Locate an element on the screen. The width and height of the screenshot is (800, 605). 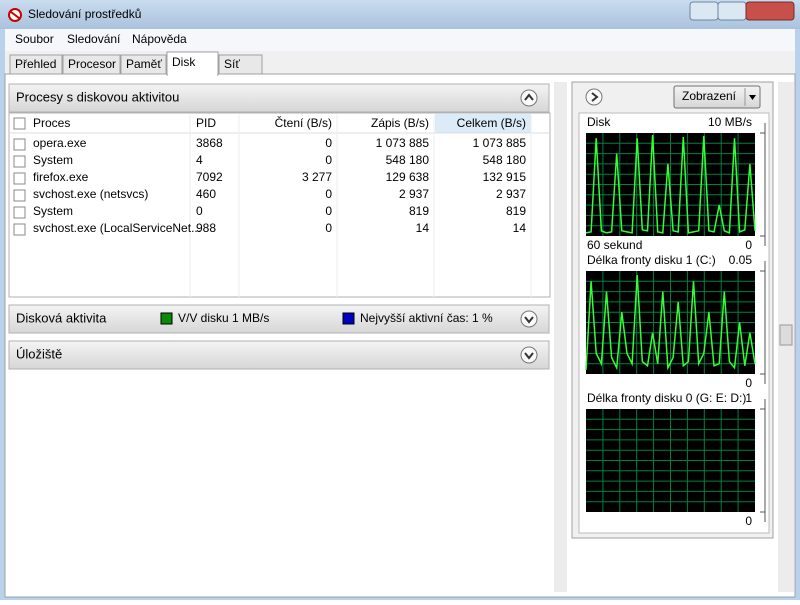
cell: 3868 is located at coordinates (209, 143).